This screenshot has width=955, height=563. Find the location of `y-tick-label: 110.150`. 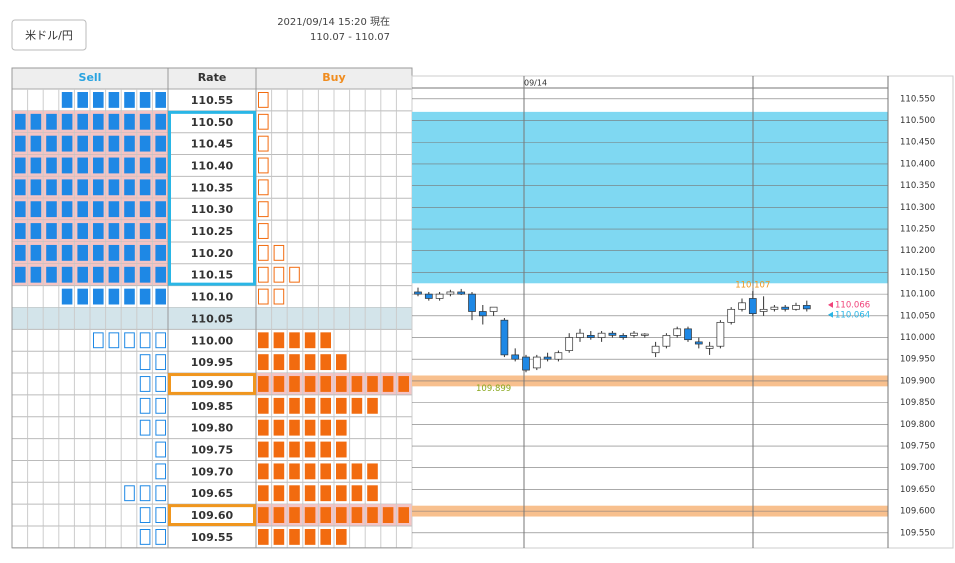

y-tick-label: 110.150 is located at coordinates (917, 273).